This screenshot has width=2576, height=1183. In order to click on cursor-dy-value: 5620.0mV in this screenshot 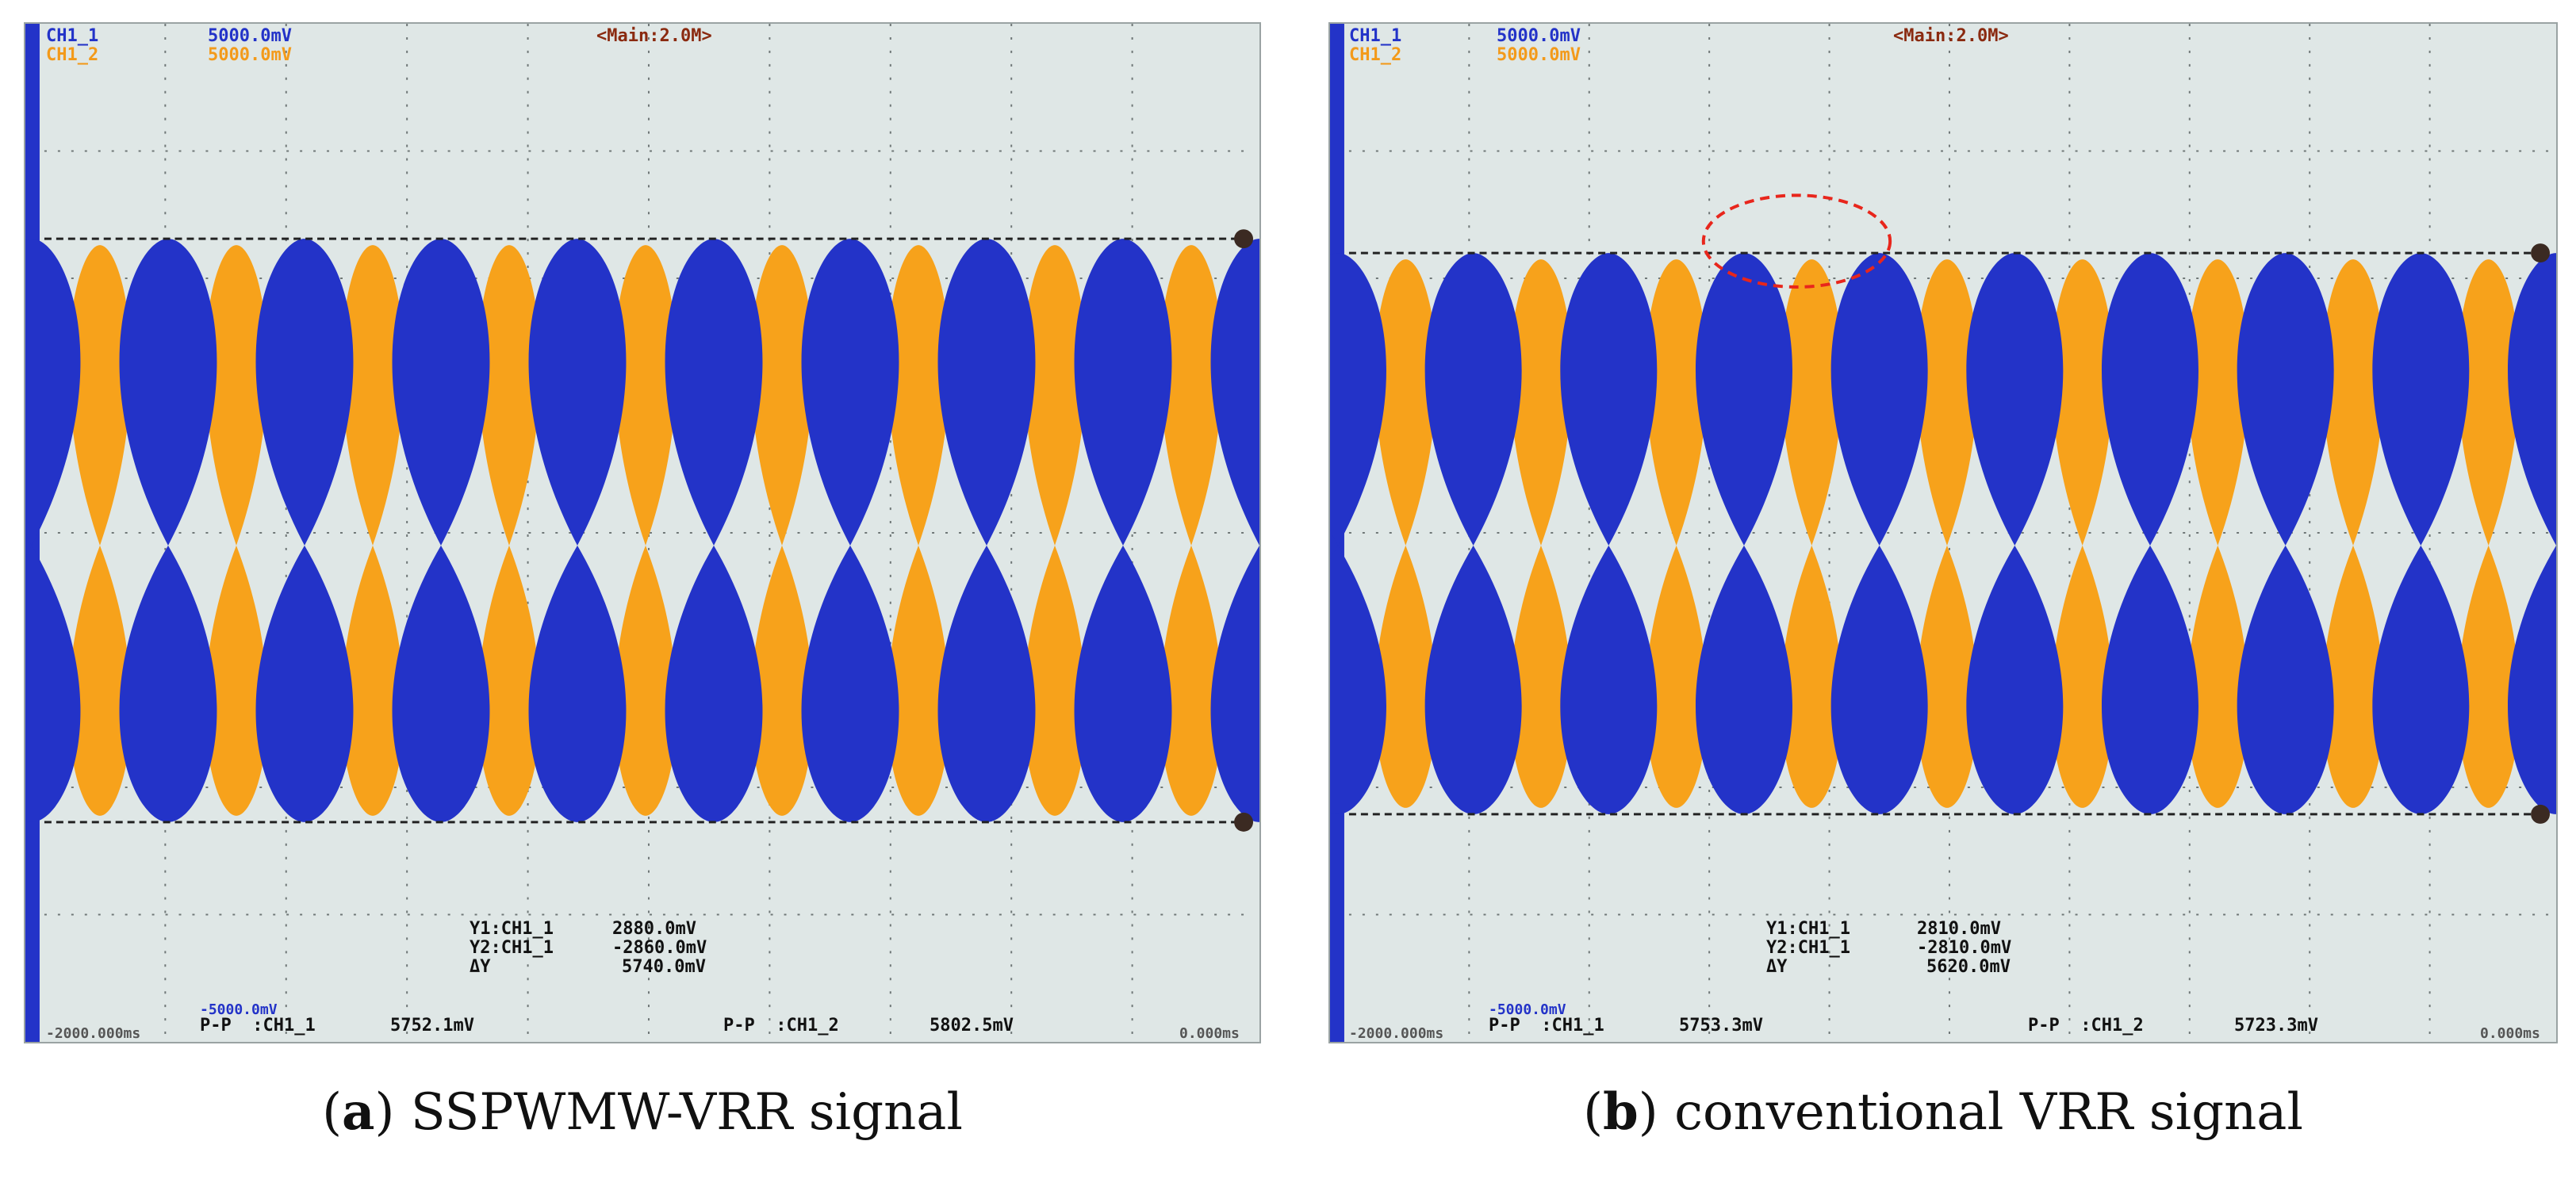, I will do `click(1969, 967)`.